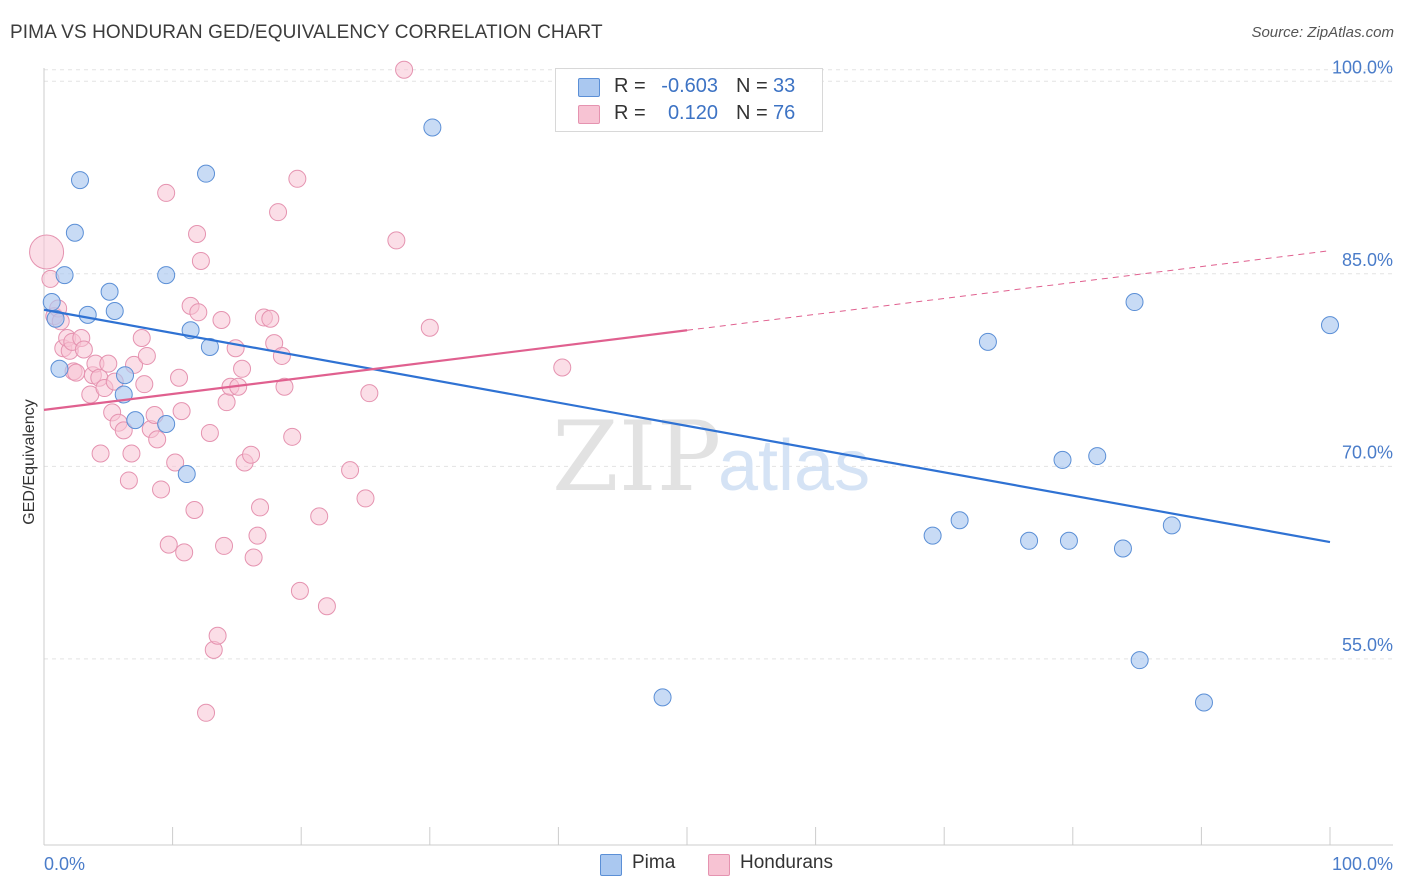 This screenshot has width=1406, height=892. I want to click on legend-n-value: 33, so click(784, 86).